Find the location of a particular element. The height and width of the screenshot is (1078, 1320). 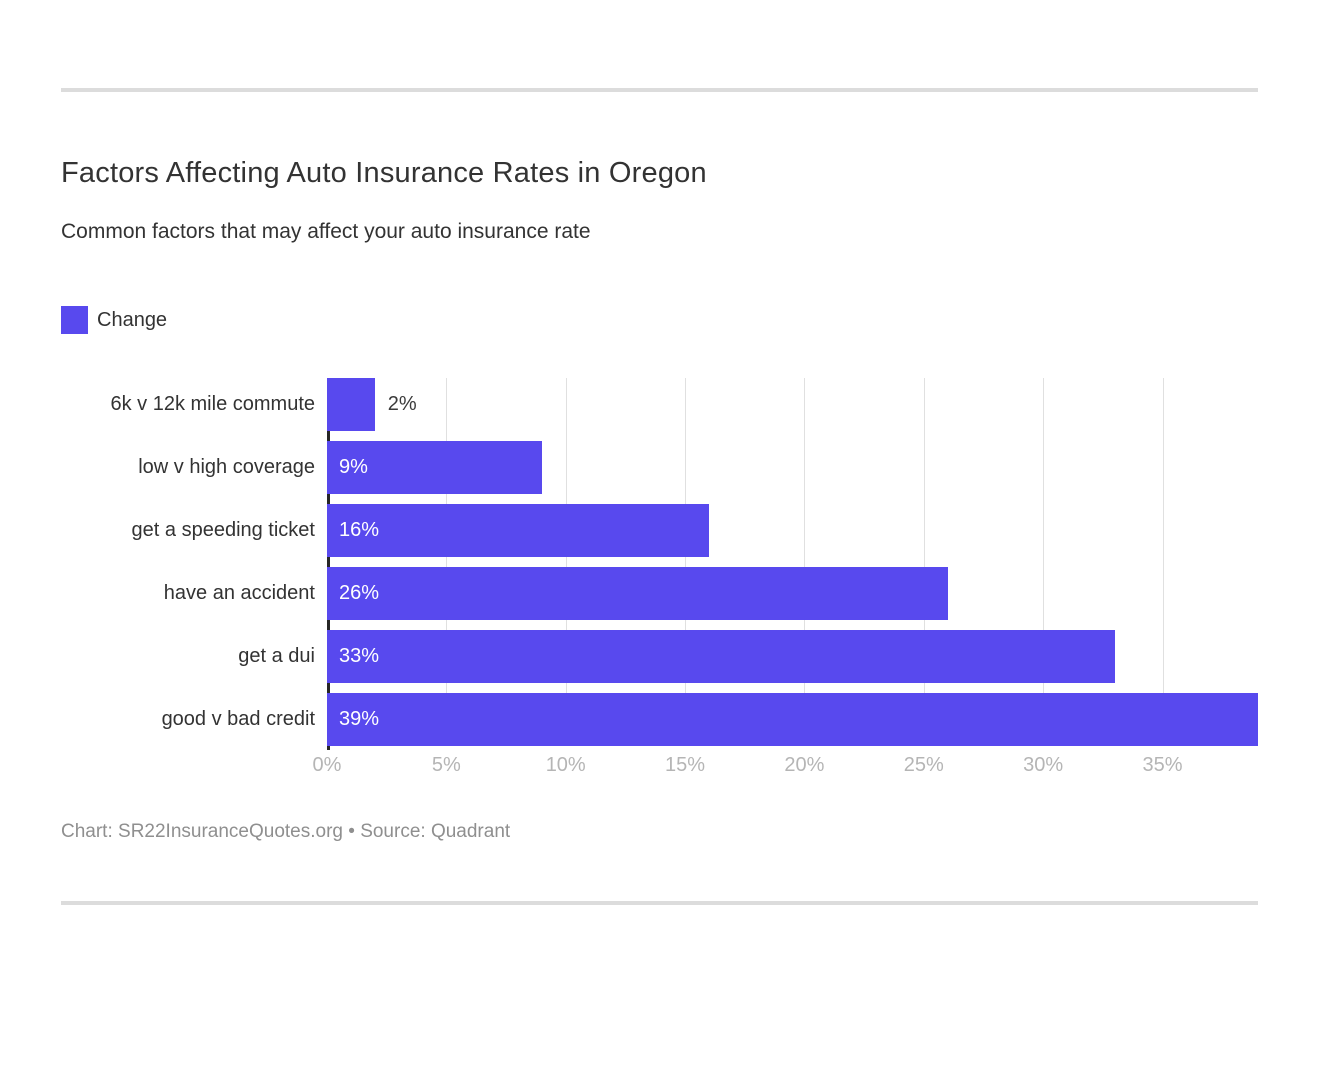

x-axis-ticks: 0% 5% 10% 15% 20% 25% 30% 35% is located at coordinates (785, 769).